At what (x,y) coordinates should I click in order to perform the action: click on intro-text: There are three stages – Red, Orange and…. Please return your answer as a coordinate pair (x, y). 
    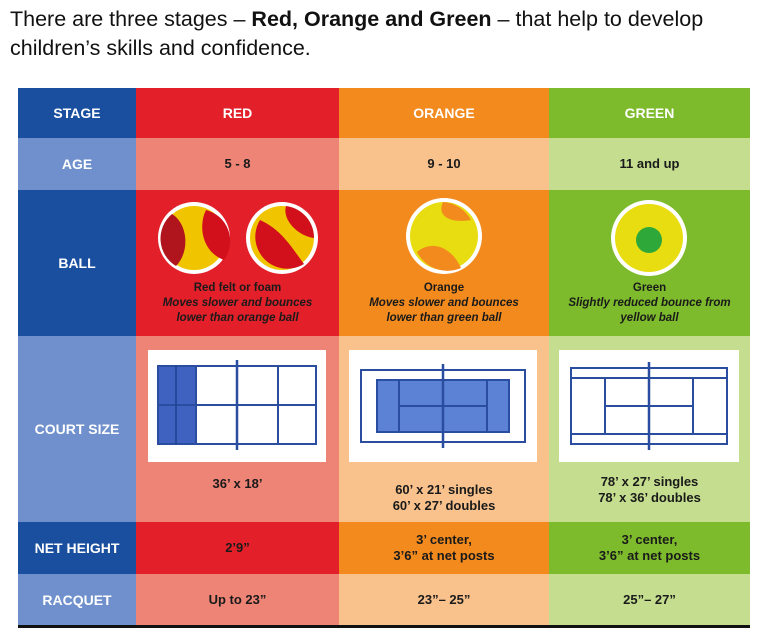
    Looking at the image, I should click on (380, 34).